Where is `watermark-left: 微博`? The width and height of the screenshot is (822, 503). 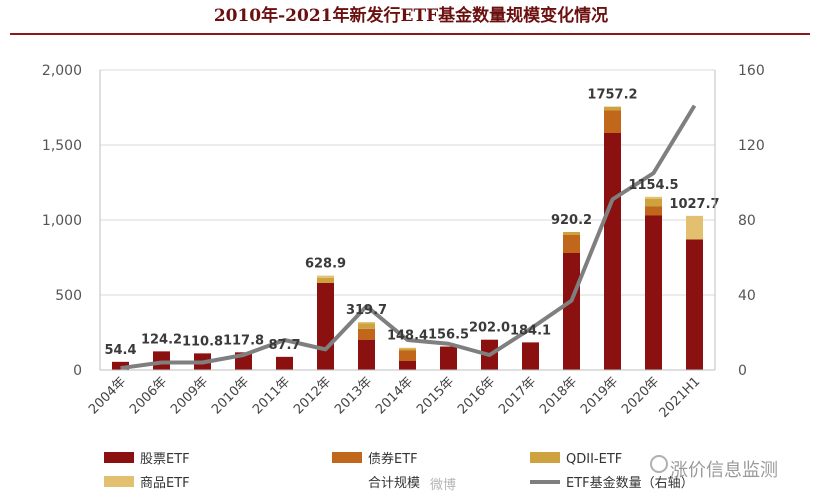
watermark-left: 微博 is located at coordinates (443, 485).